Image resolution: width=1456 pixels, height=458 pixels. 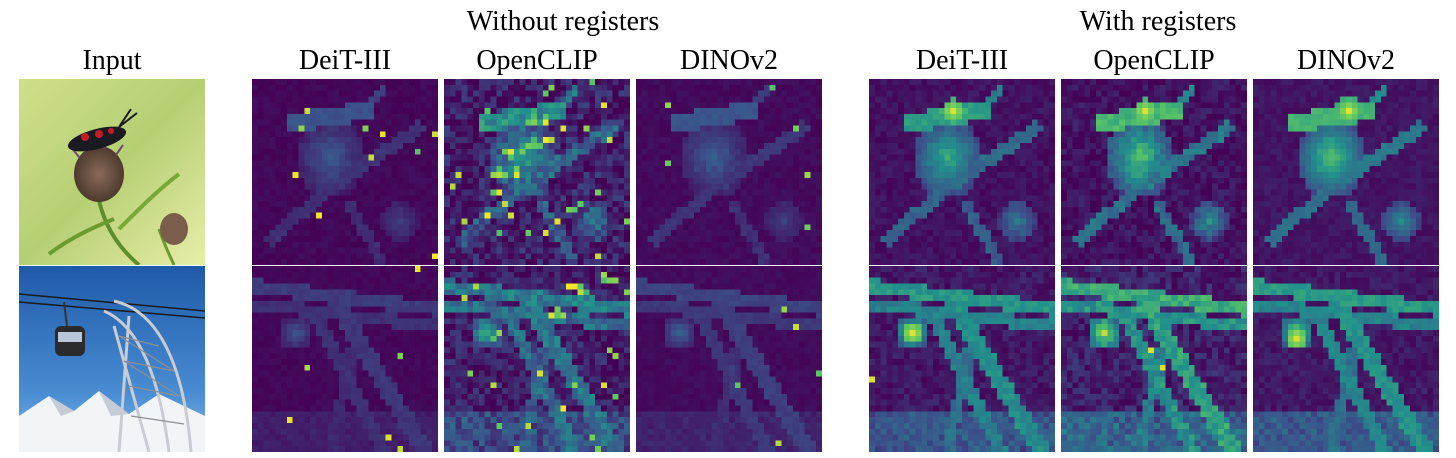 I want to click on attention-map-deit-without-registers-row2, so click(x=345, y=359).